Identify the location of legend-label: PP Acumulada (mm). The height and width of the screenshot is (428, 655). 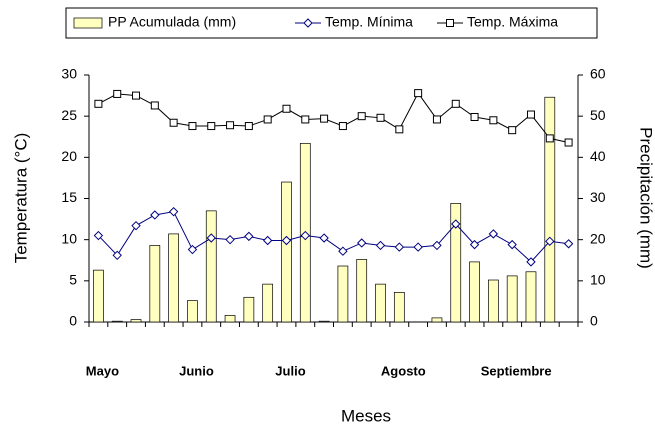
(172, 22).